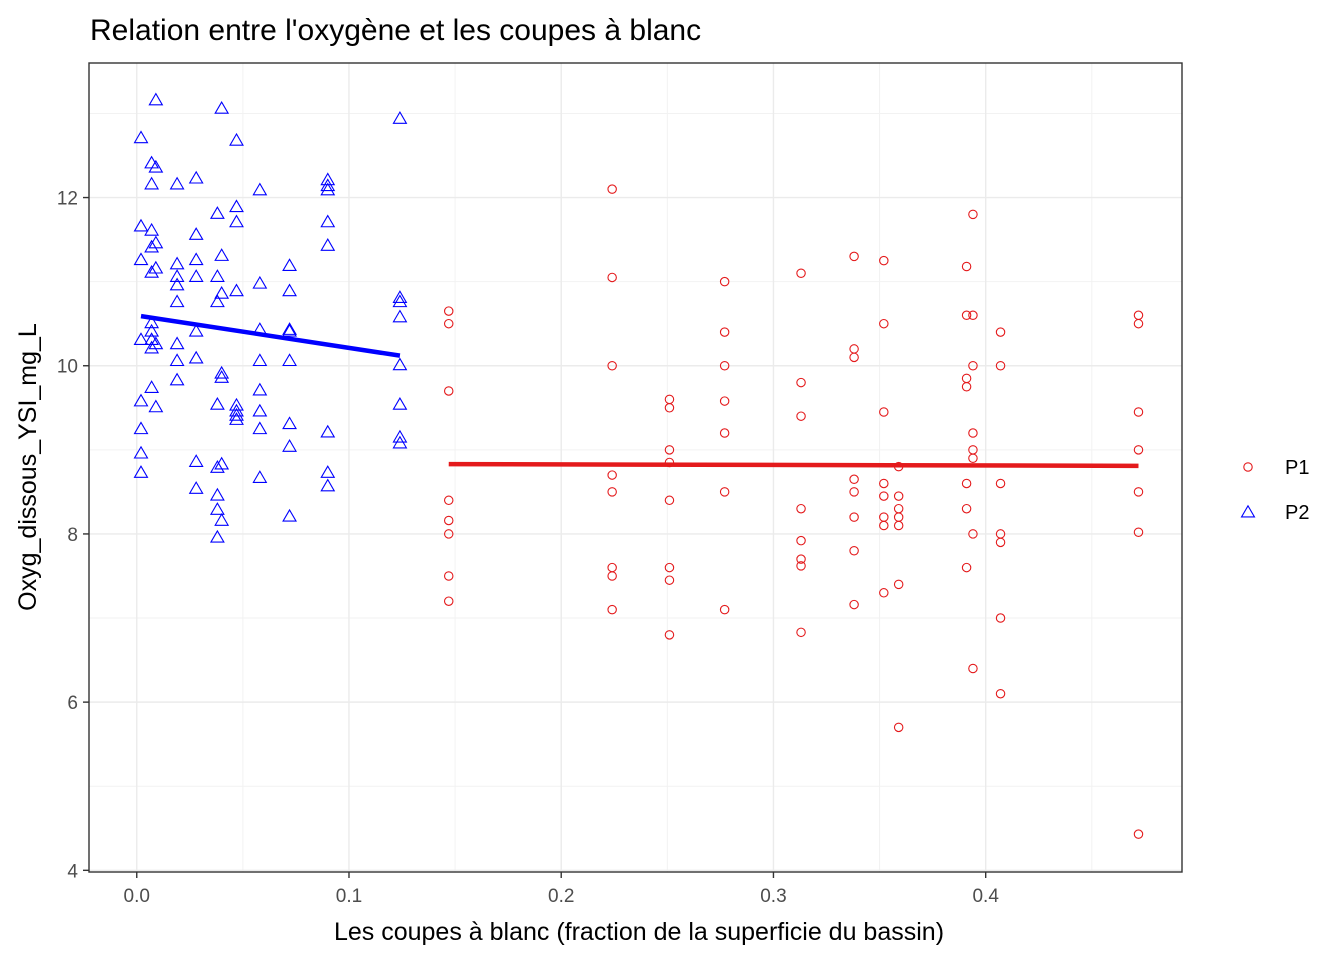 Image resolution: width=1344 pixels, height=965 pixels. I want to click on y-axis-title: Oxyg_dissous_YSI_mg_L, so click(28, 467).